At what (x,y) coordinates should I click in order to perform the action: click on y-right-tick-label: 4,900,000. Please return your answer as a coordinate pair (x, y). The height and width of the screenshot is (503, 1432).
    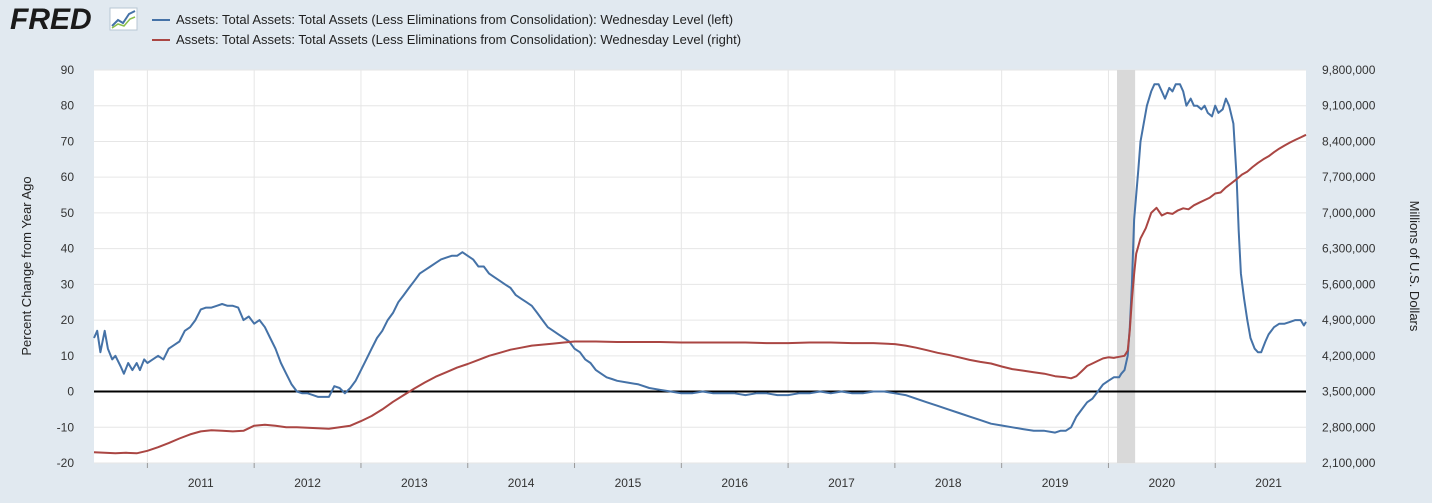
    Looking at the image, I should click on (1349, 320).